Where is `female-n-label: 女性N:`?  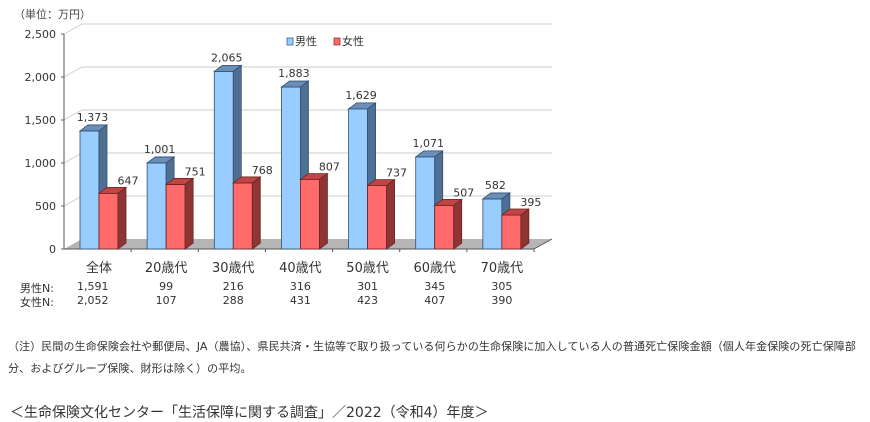 female-n-label: 女性N: is located at coordinates (37, 302).